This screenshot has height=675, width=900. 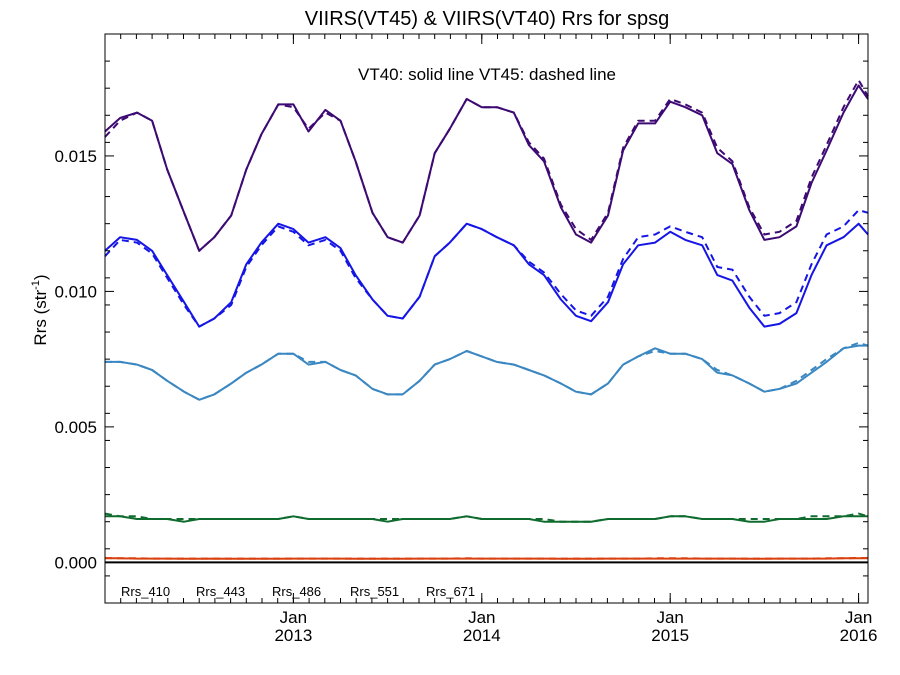 What do you see at coordinates (145, 591) in the screenshot?
I see `legend-entry-rrs-410: Rrs_410` at bounding box center [145, 591].